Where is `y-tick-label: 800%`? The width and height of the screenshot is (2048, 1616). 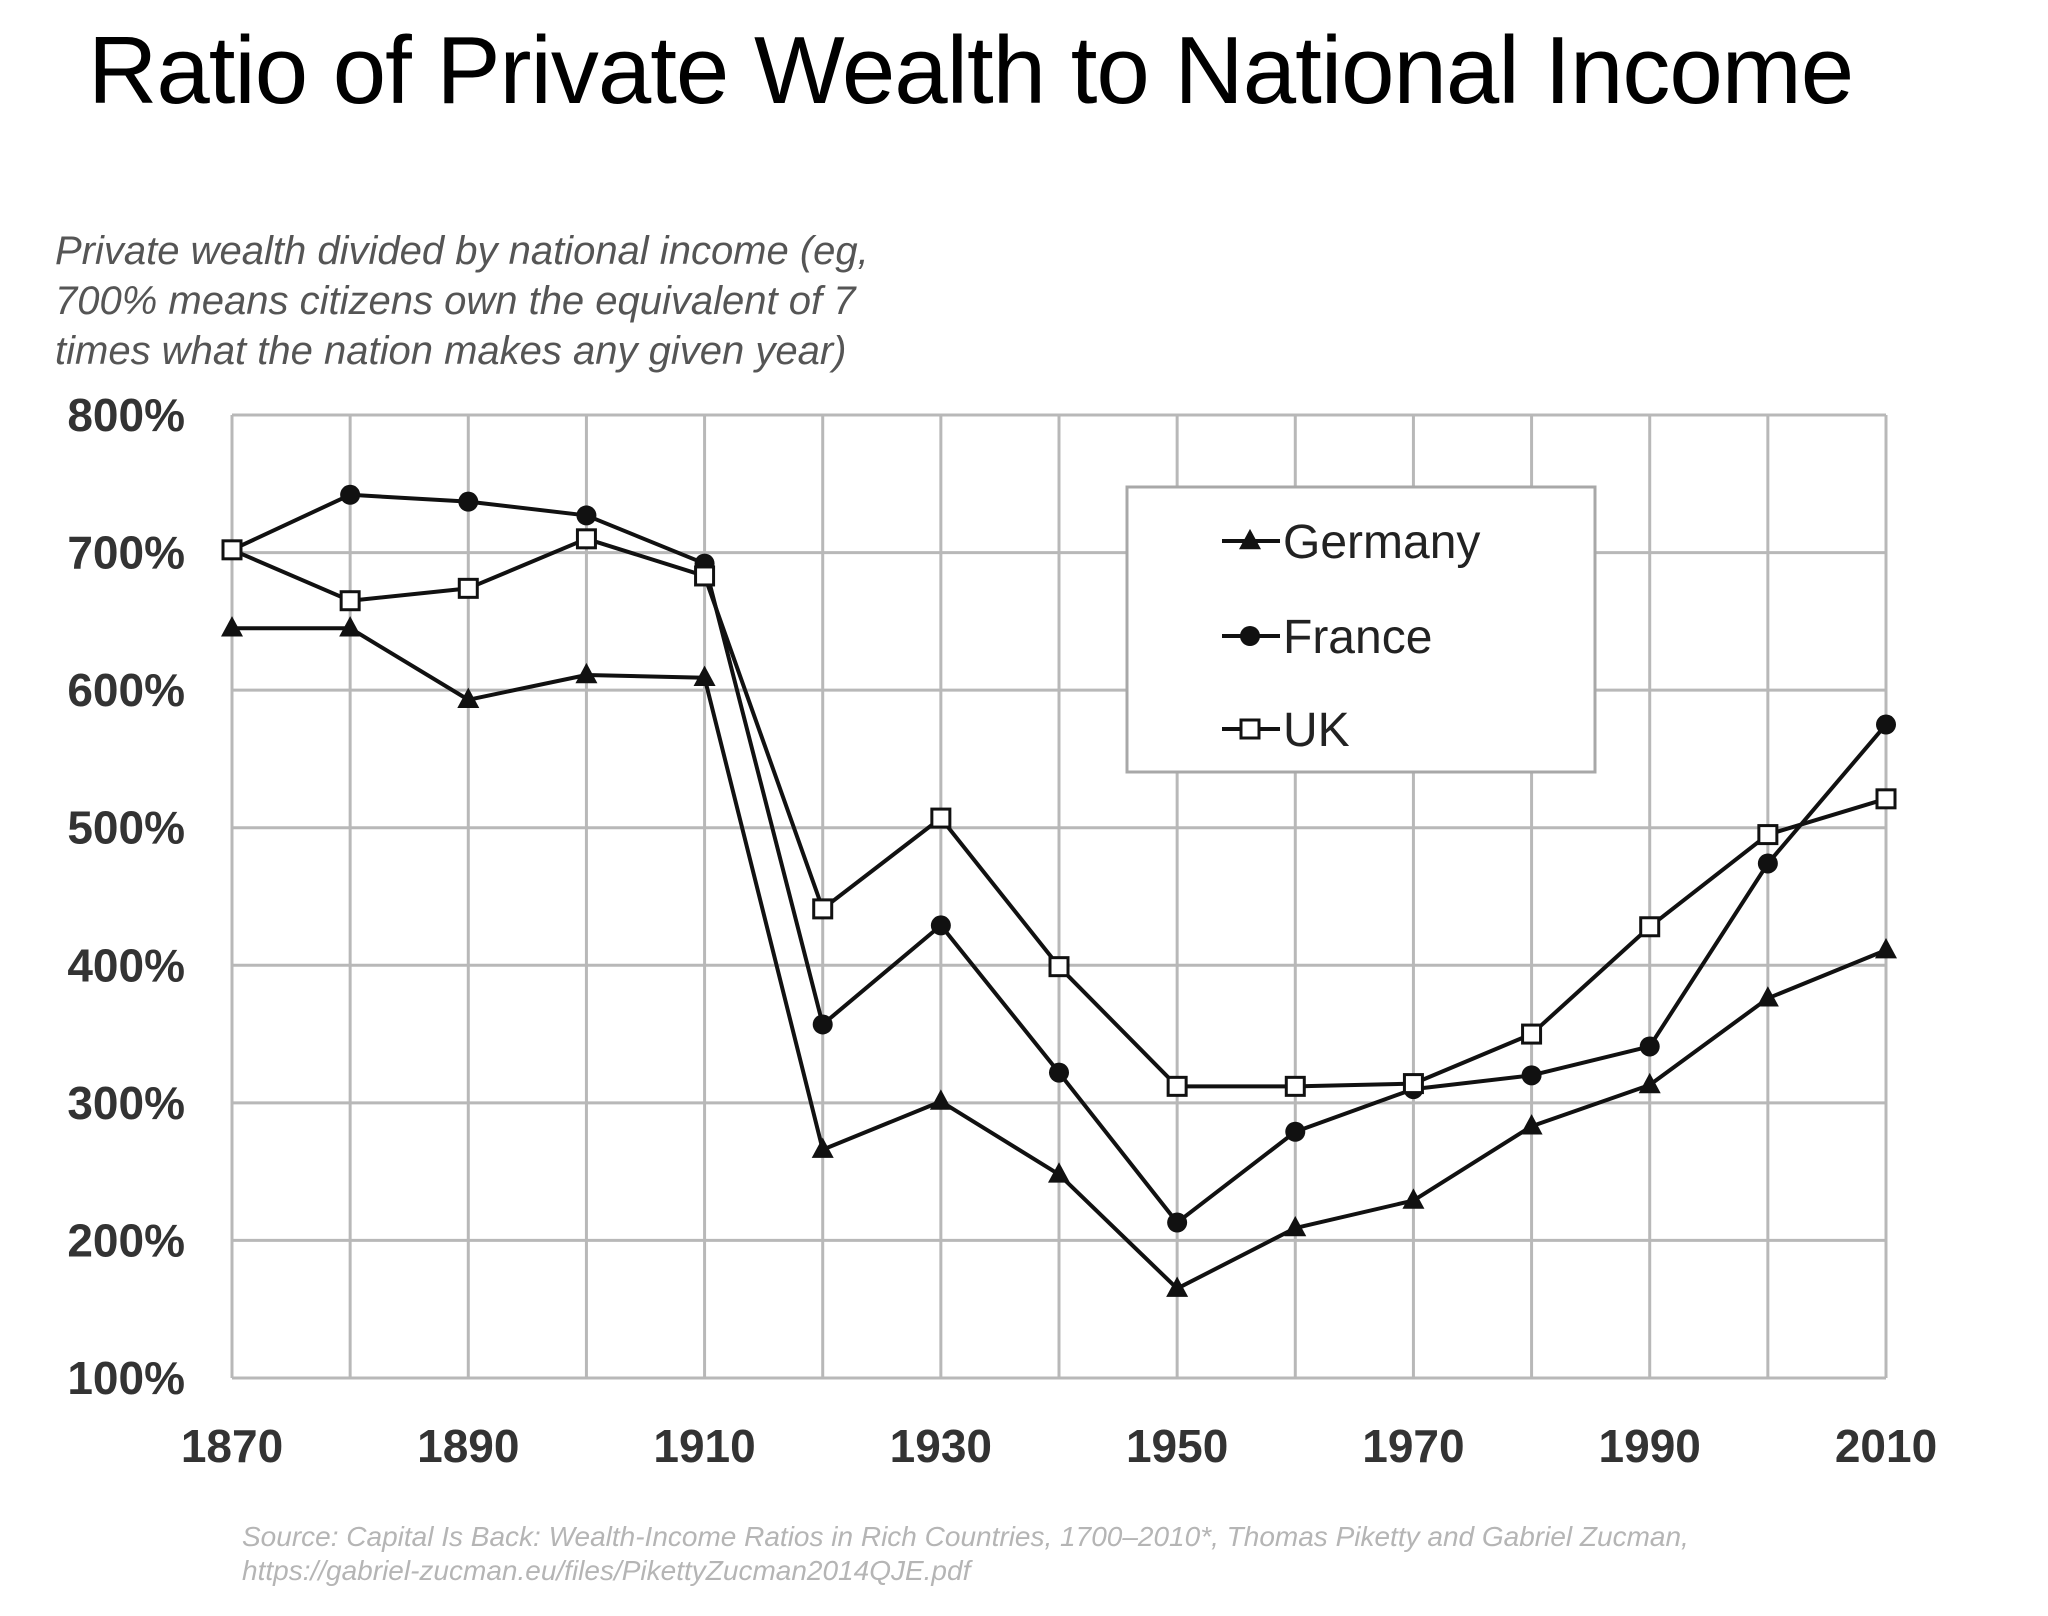
y-tick-label: 800% is located at coordinates (126, 415).